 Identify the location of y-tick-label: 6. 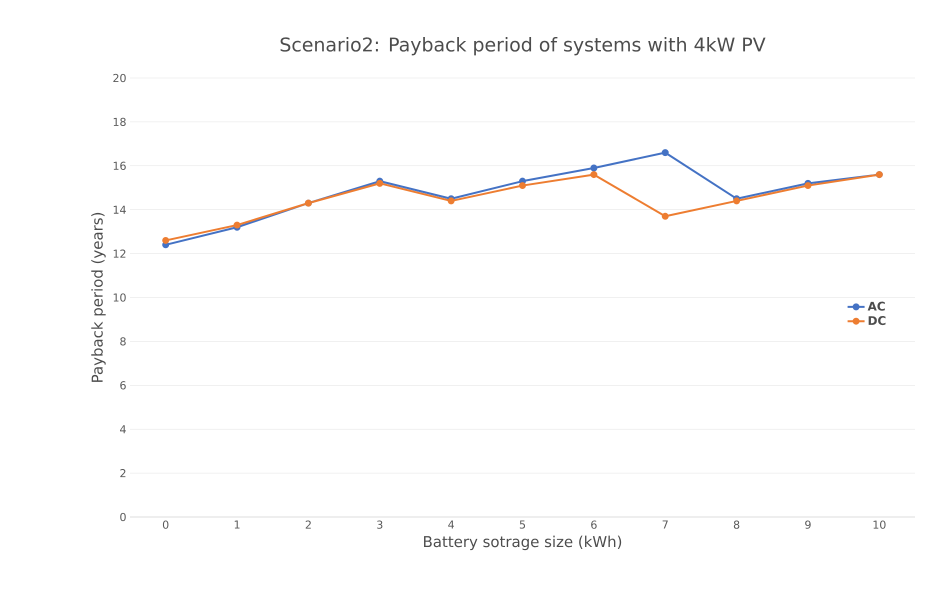
(123, 385).